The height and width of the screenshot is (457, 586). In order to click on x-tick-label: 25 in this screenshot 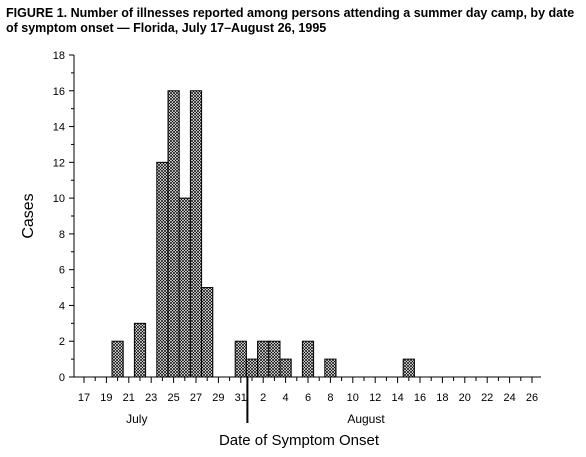, I will do `click(173, 398)`.